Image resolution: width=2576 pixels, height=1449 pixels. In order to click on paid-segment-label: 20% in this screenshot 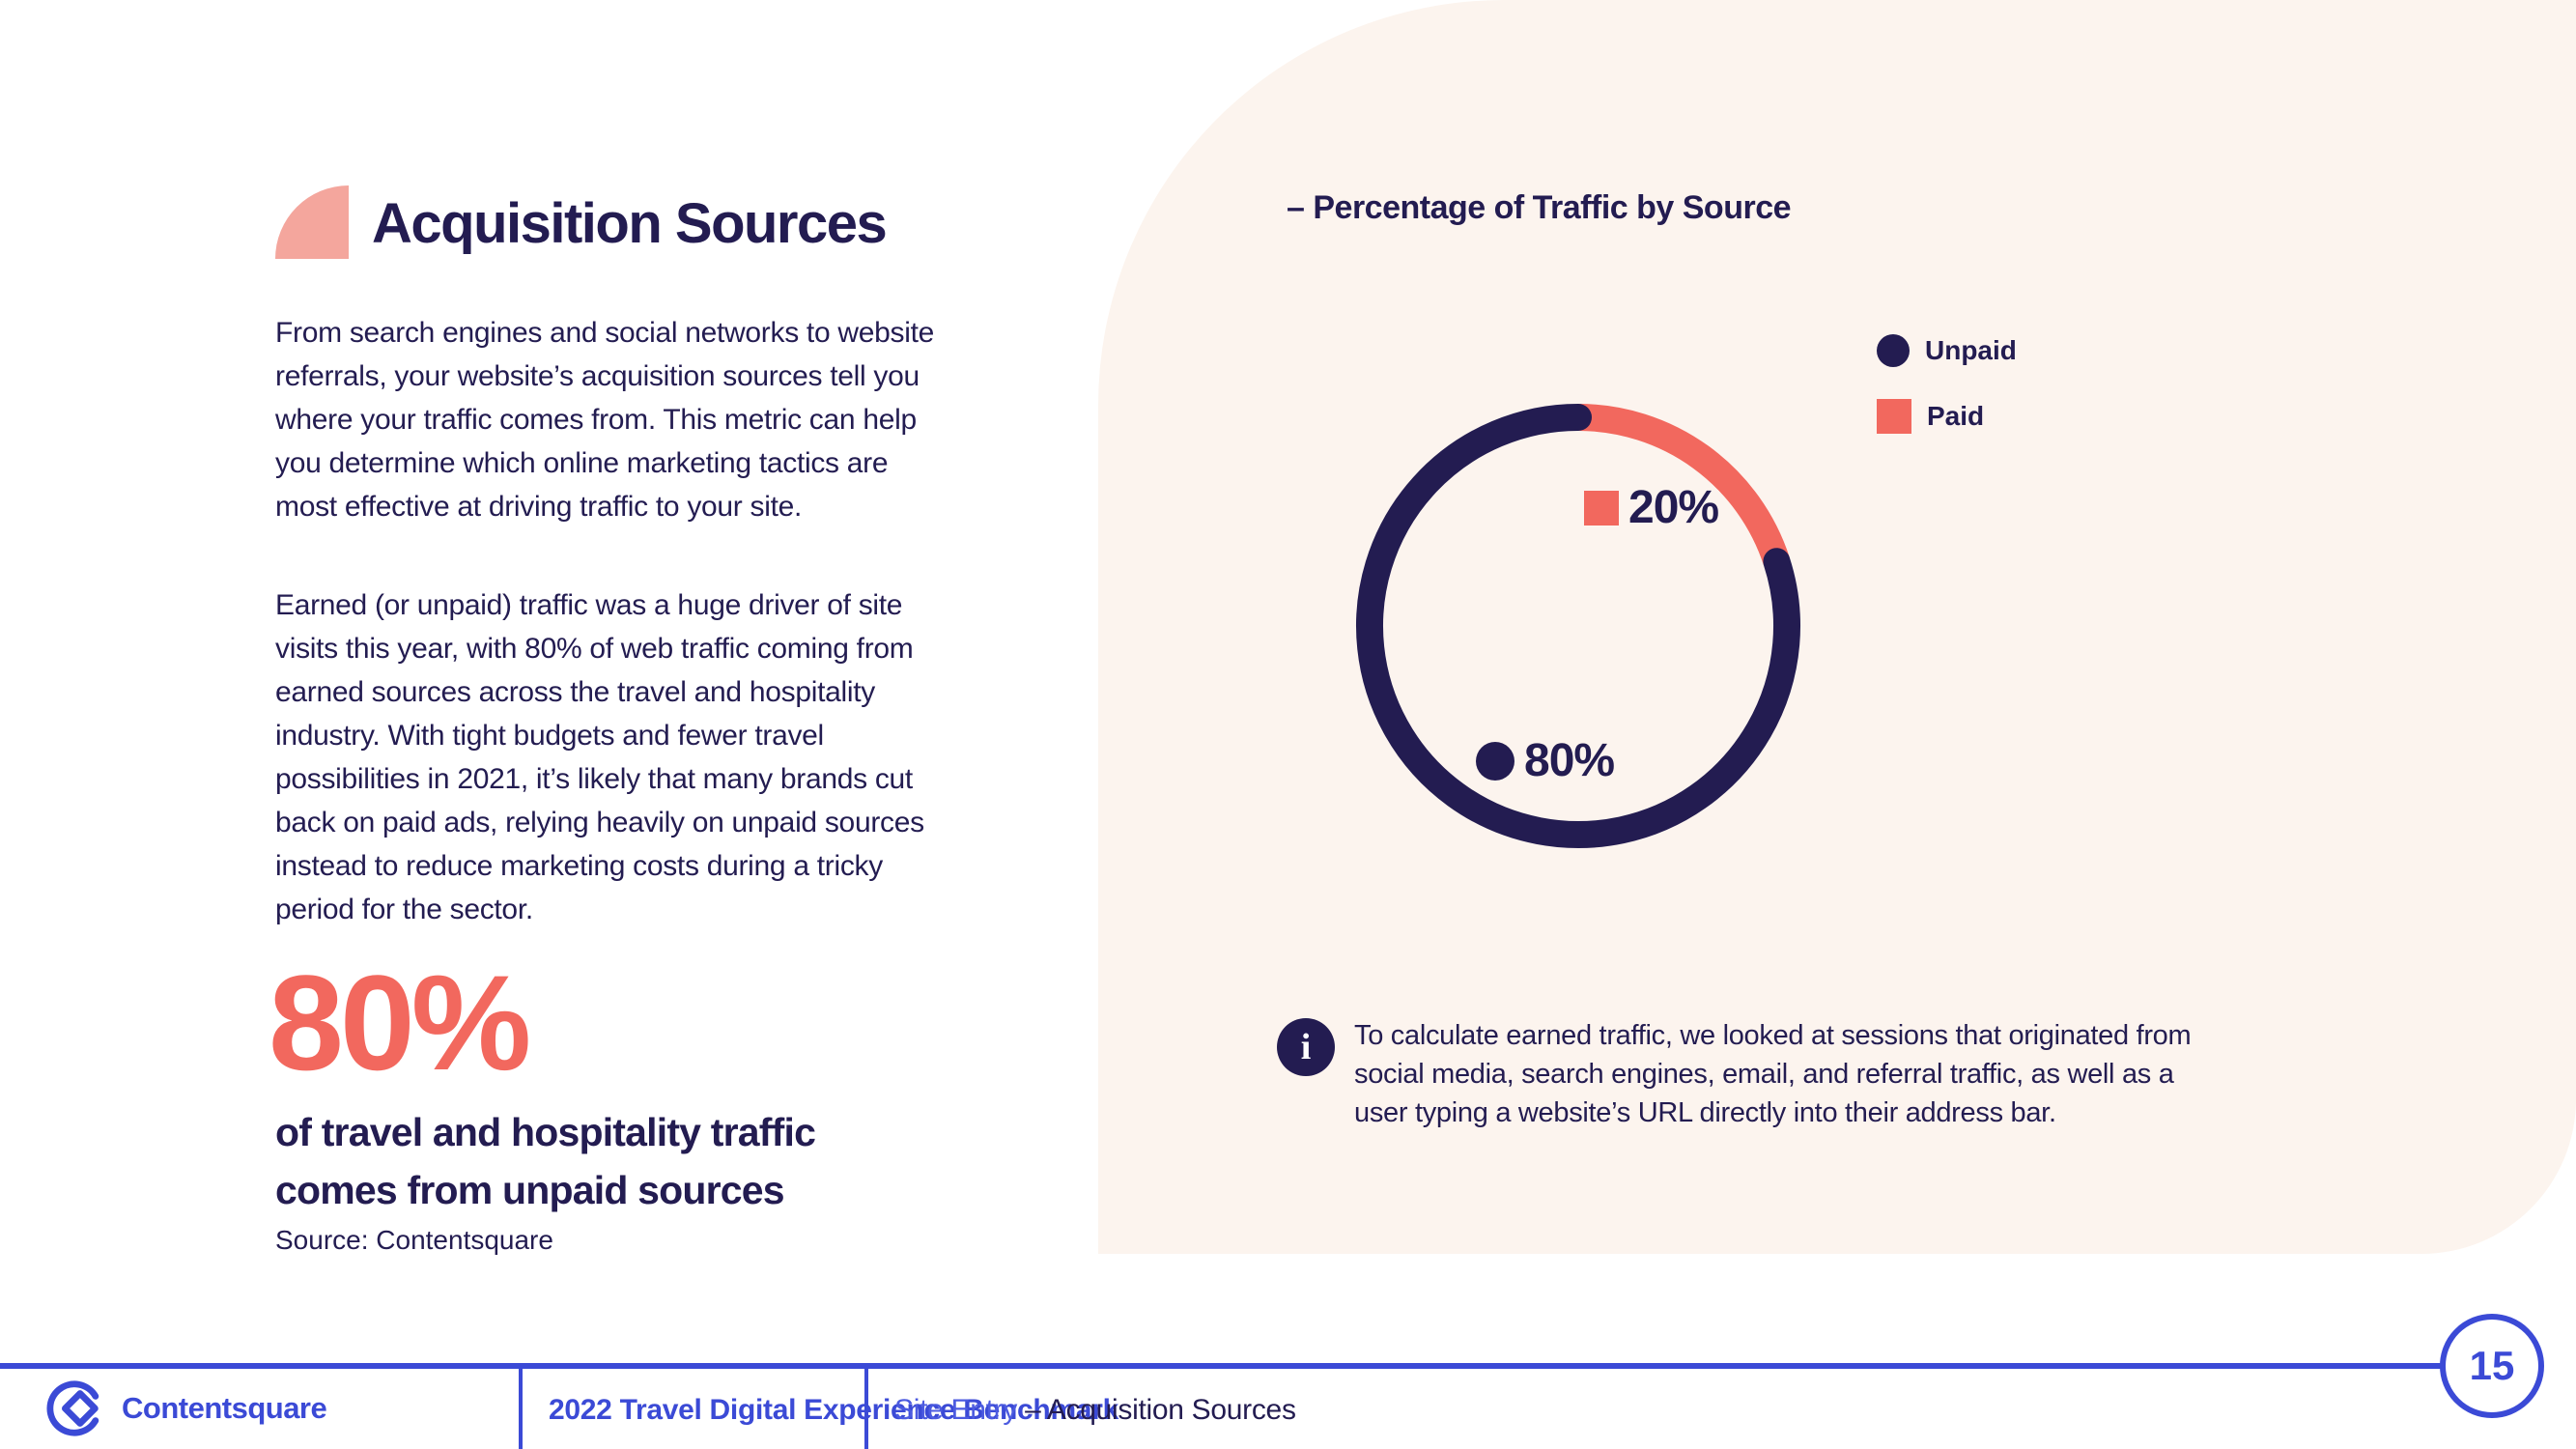, I will do `click(1651, 507)`.